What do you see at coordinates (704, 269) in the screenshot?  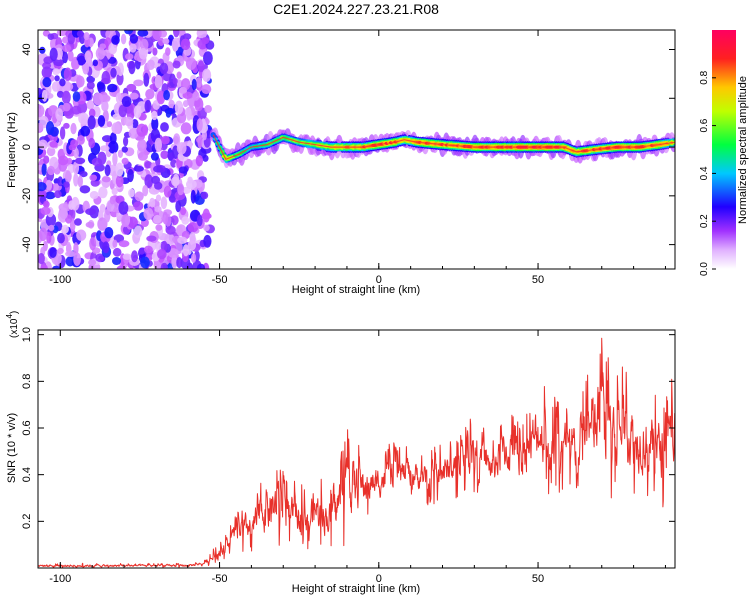 I see `colorbar-tick-label: 0.0` at bounding box center [704, 269].